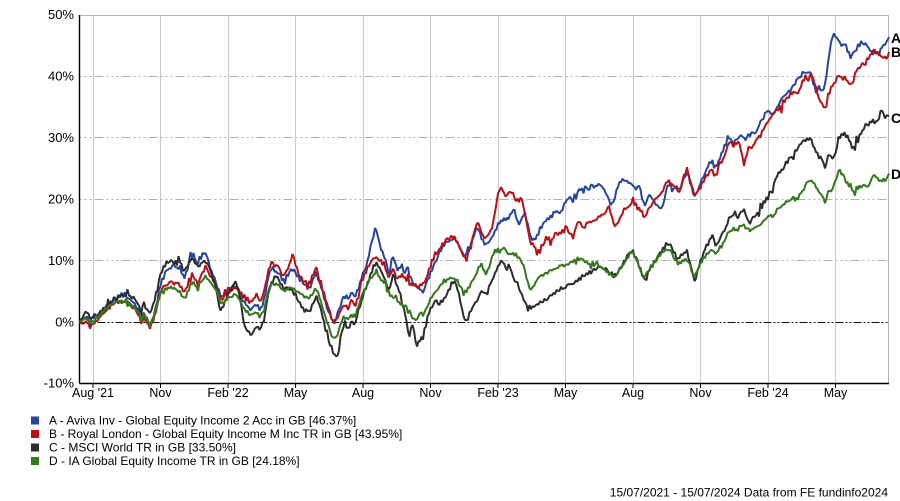 The image size is (900, 501). What do you see at coordinates (895, 118) in the screenshot?
I see `svg-text: C` at bounding box center [895, 118].